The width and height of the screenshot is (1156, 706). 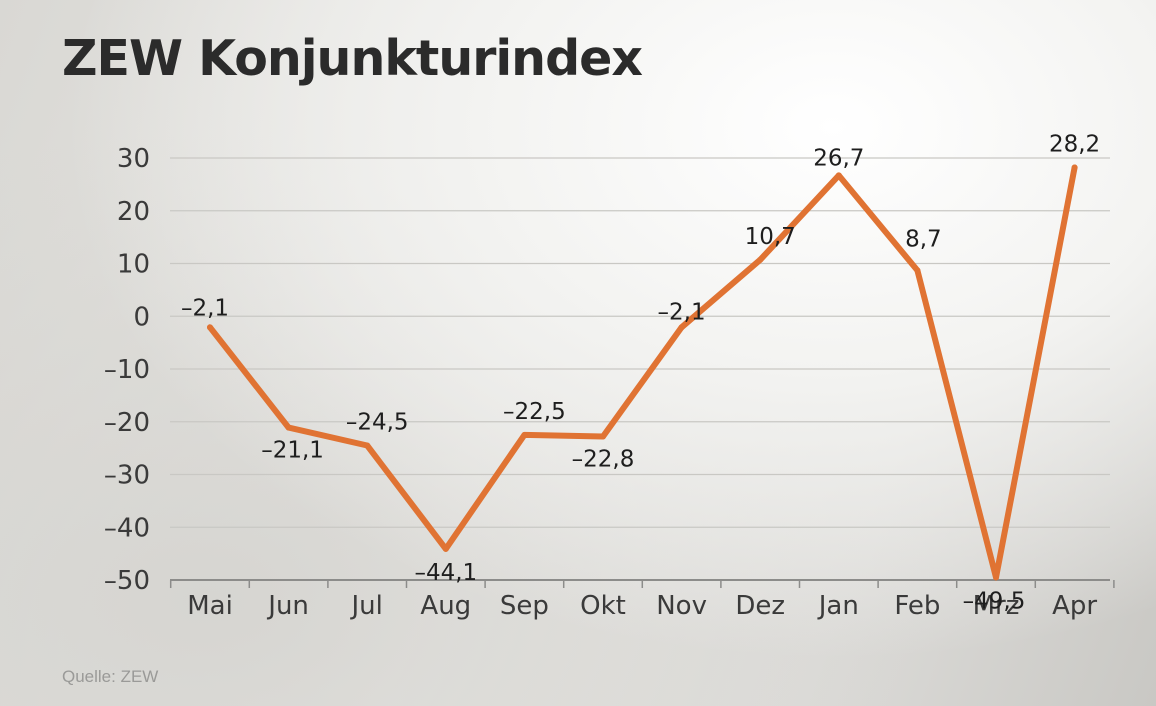 I want to click on data-label: –49,5, so click(x=994, y=601).